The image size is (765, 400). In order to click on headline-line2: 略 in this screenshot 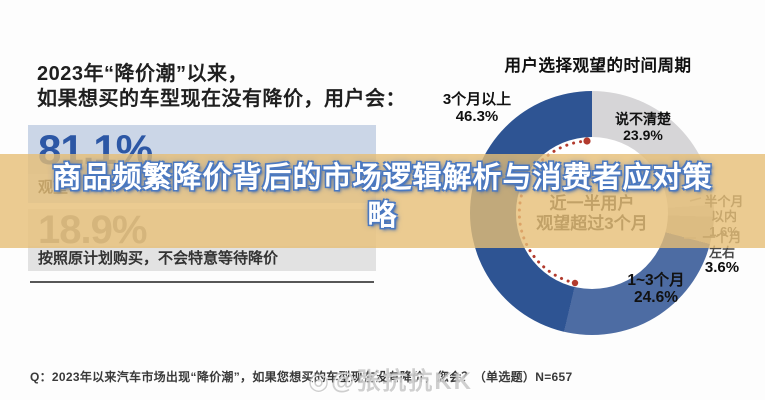, I will do `click(382, 216)`.